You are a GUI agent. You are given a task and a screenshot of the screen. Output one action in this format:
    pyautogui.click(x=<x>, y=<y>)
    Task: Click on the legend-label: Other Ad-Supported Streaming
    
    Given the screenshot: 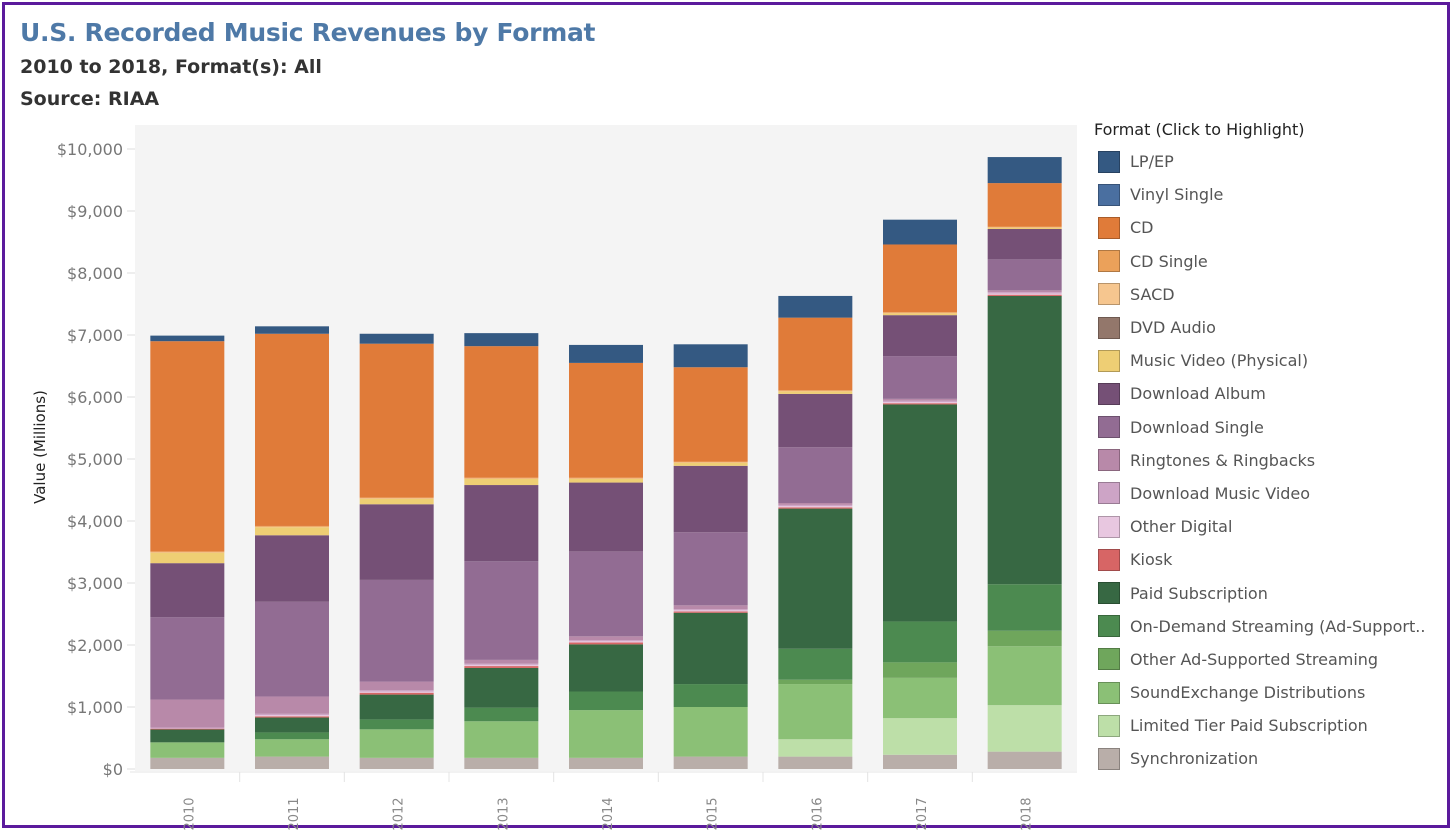 What is the action you would take?
    pyautogui.click(x=1254, y=659)
    